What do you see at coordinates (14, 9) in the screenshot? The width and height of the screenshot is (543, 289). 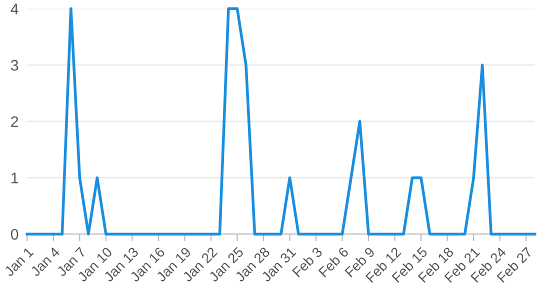 I see `y-tick-label: 4` at bounding box center [14, 9].